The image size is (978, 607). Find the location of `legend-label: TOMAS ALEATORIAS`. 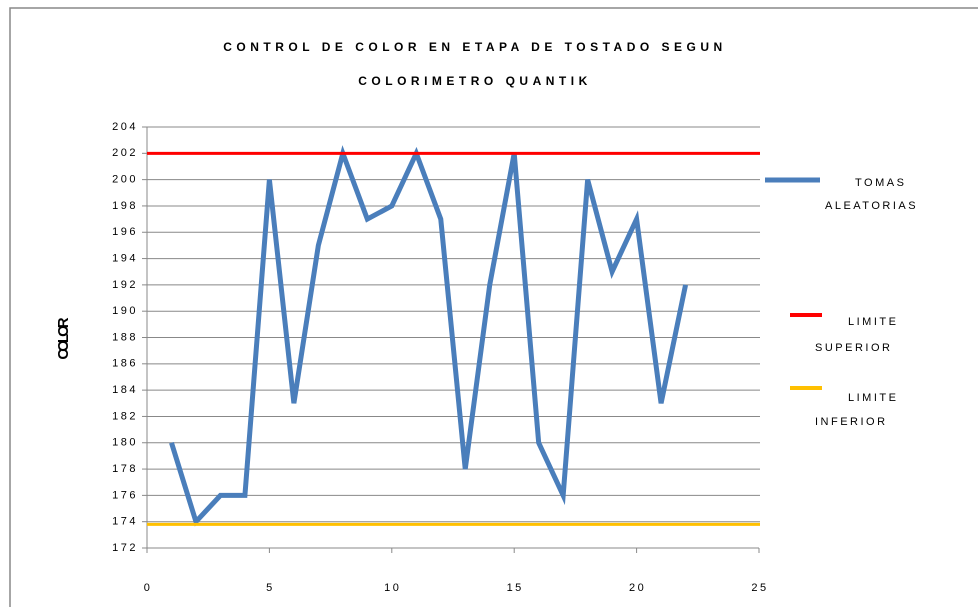

legend-label: TOMAS ALEATORIAS is located at coordinates (871, 194).